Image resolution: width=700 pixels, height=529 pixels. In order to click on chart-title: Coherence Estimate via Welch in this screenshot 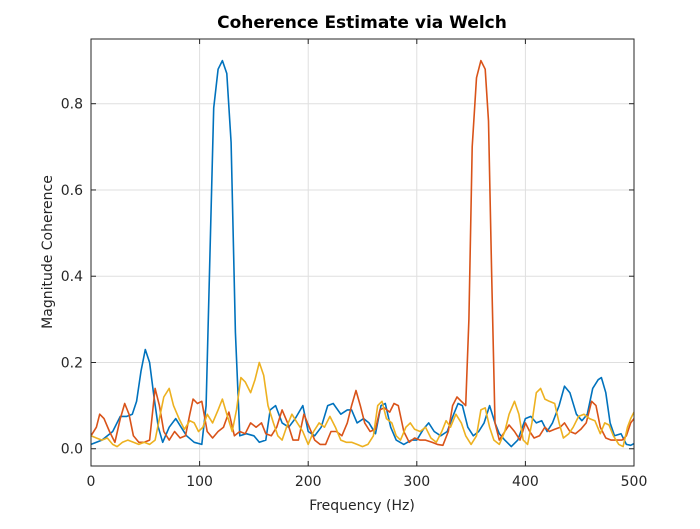, I will do `click(362, 23)`.